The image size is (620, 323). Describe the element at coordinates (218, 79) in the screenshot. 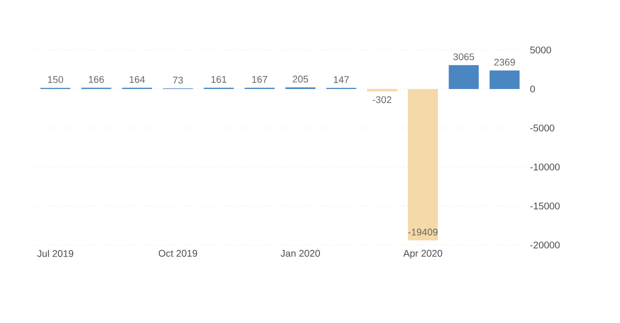

I see `data-label: 161` at that location.